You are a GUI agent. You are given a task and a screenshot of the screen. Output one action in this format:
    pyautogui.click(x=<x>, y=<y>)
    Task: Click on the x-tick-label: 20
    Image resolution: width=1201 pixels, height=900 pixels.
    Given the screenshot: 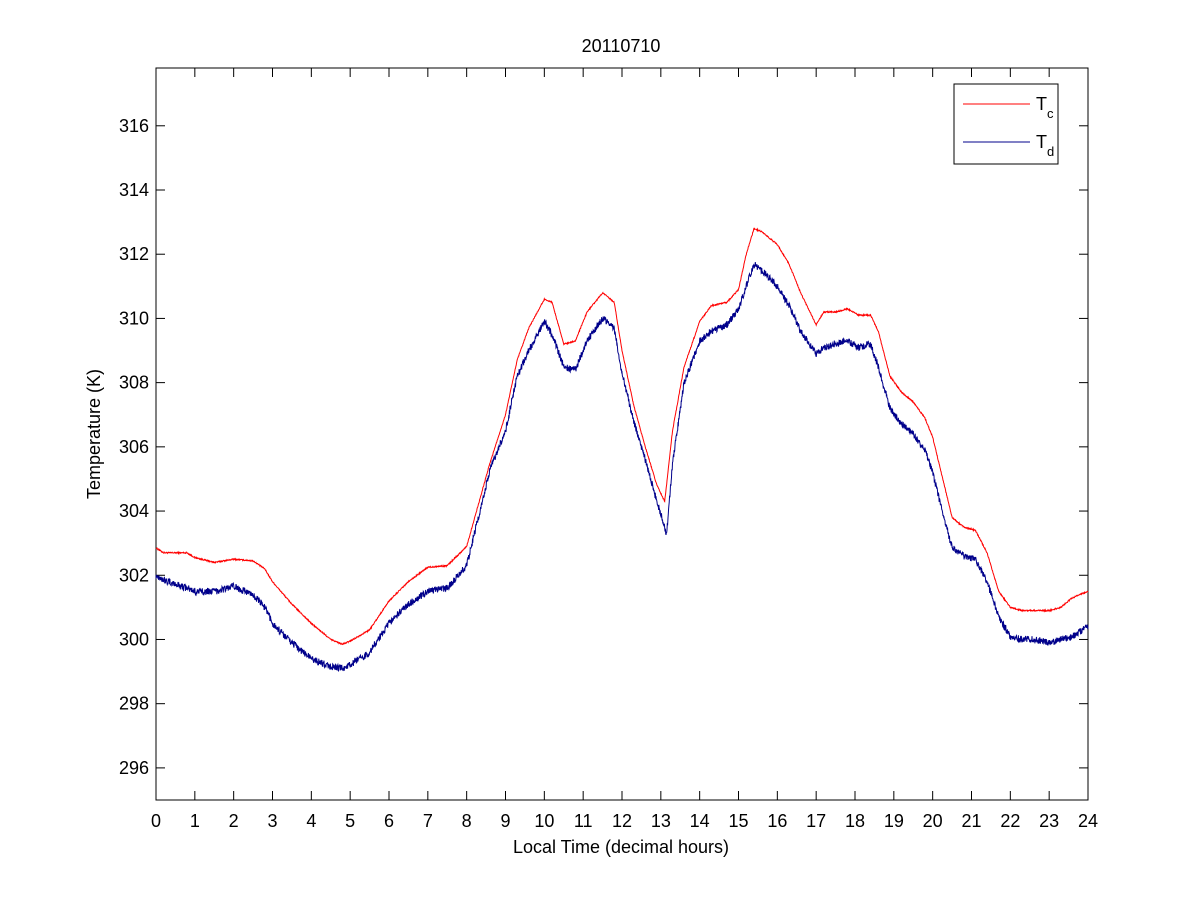 What is the action you would take?
    pyautogui.click(x=933, y=821)
    